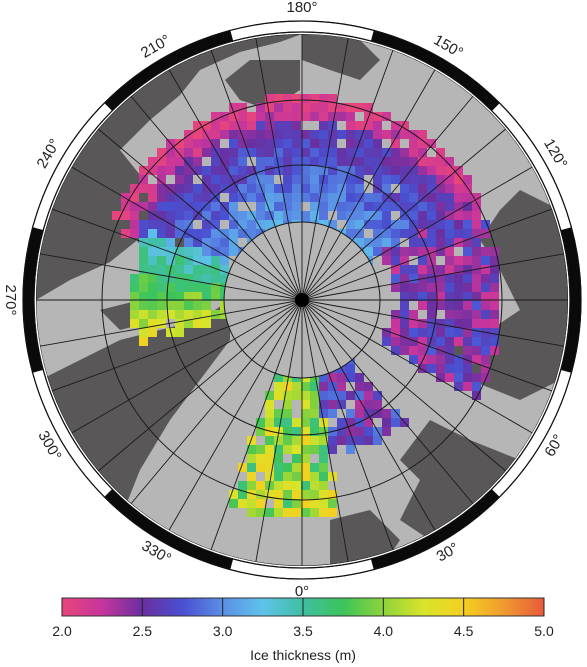 The height and width of the screenshot is (667, 587). What do you see at coordinates (256, 425) in the screenshot?
I see `meridian-line` at bounding box center [256, 425].